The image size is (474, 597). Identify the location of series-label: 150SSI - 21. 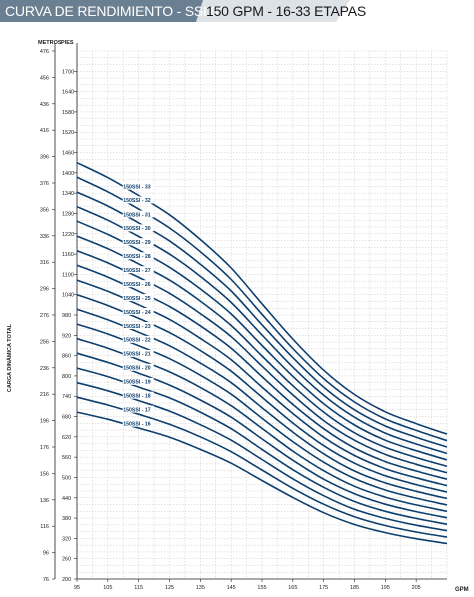
(137, 355).